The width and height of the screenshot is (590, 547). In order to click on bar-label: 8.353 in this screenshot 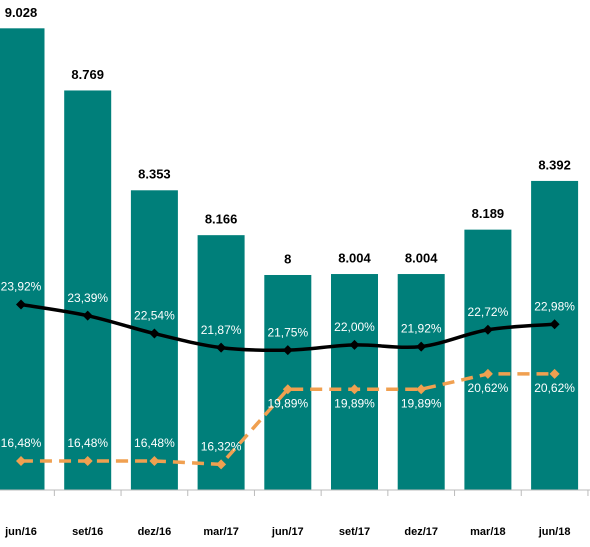, I will do `click(154, 174)`.